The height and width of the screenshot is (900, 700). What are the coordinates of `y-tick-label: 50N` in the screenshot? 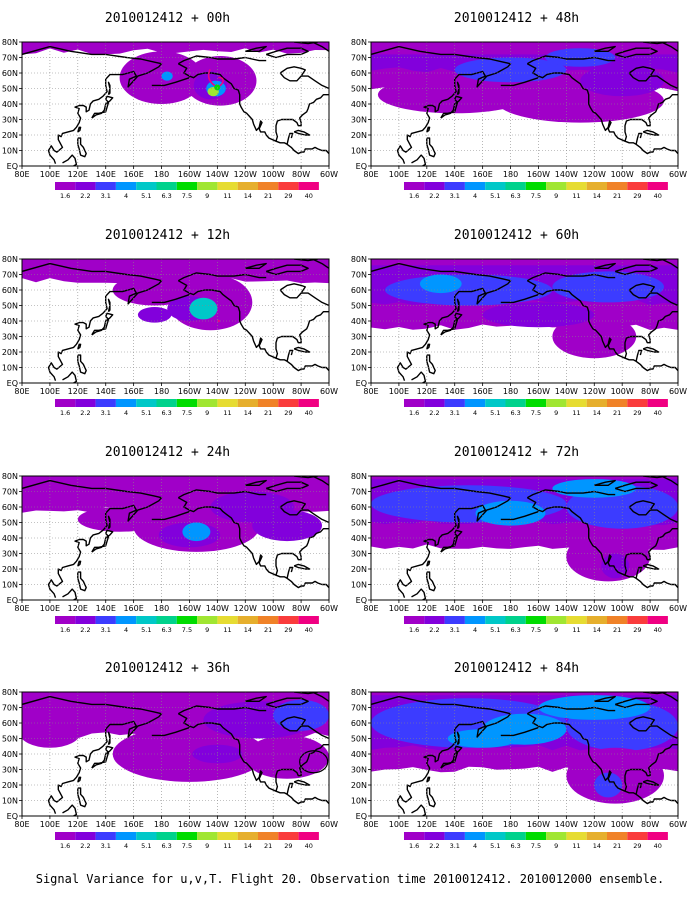 It's located at (10, 306).